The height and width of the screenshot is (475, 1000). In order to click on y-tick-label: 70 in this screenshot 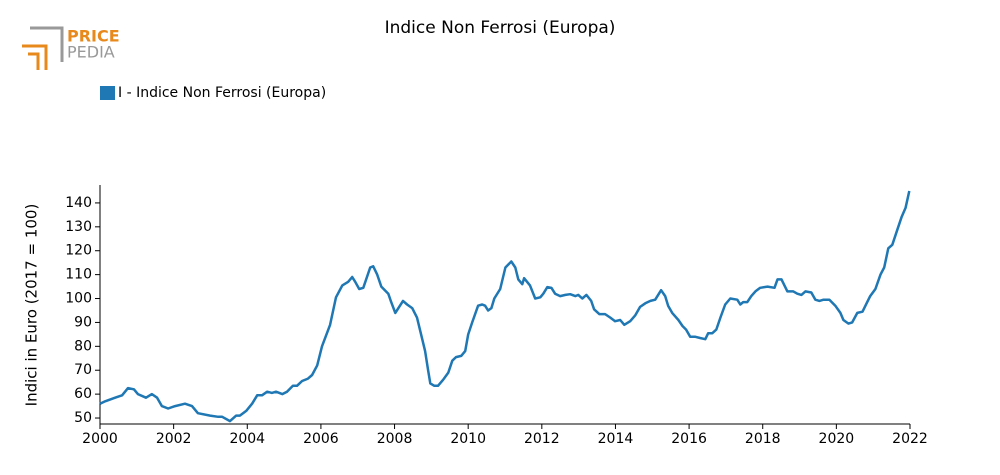, I will do `click(83, 370)`.